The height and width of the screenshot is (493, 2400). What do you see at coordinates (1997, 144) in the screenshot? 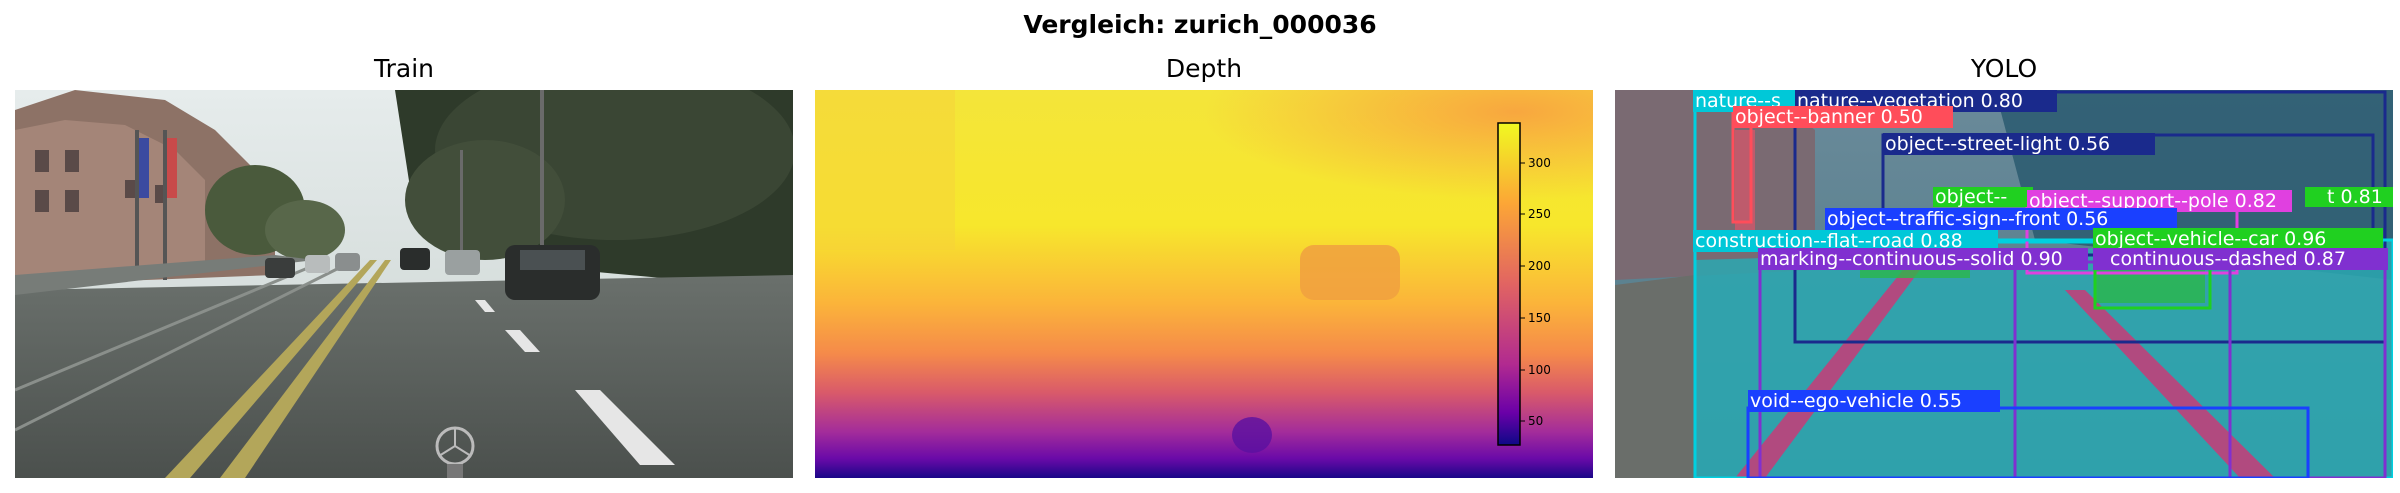
I see `detection-label: object--street-light 0.56` at bounding box center [1997, 144].